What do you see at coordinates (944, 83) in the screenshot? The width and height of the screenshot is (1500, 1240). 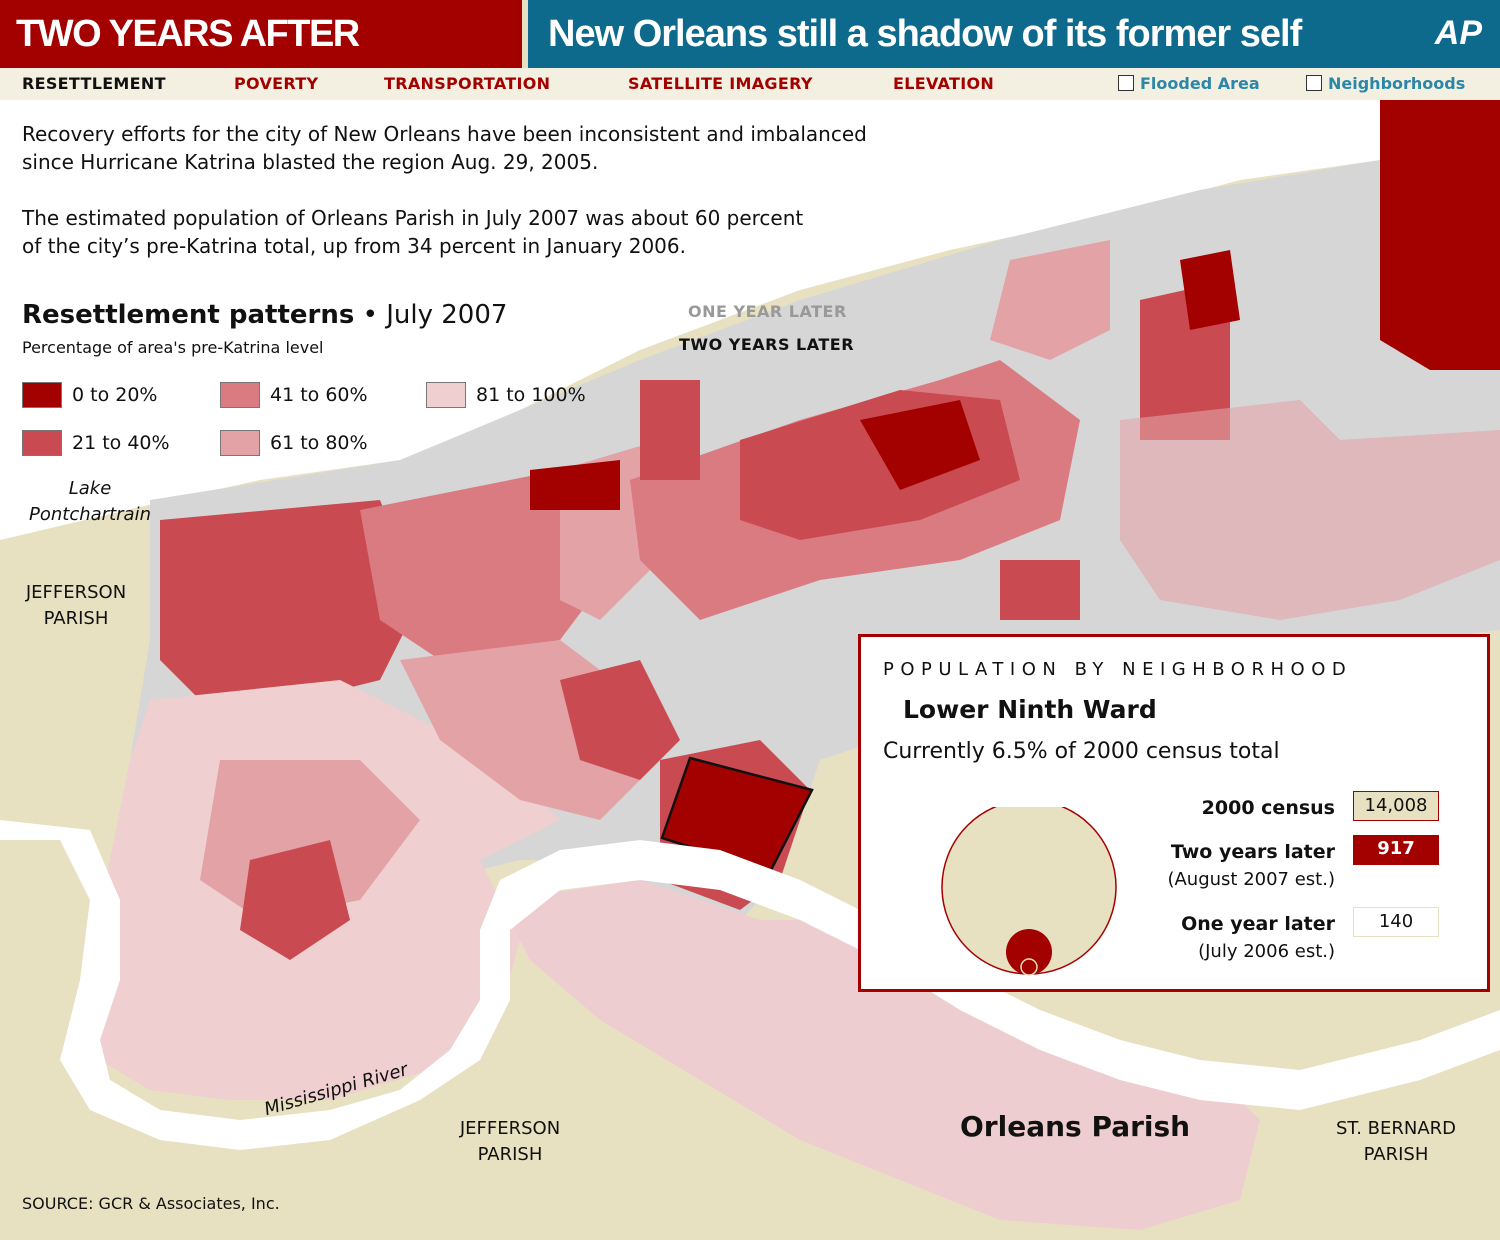 I see `tab-elevation: ELEVATION` at bounding box center [944, 83].